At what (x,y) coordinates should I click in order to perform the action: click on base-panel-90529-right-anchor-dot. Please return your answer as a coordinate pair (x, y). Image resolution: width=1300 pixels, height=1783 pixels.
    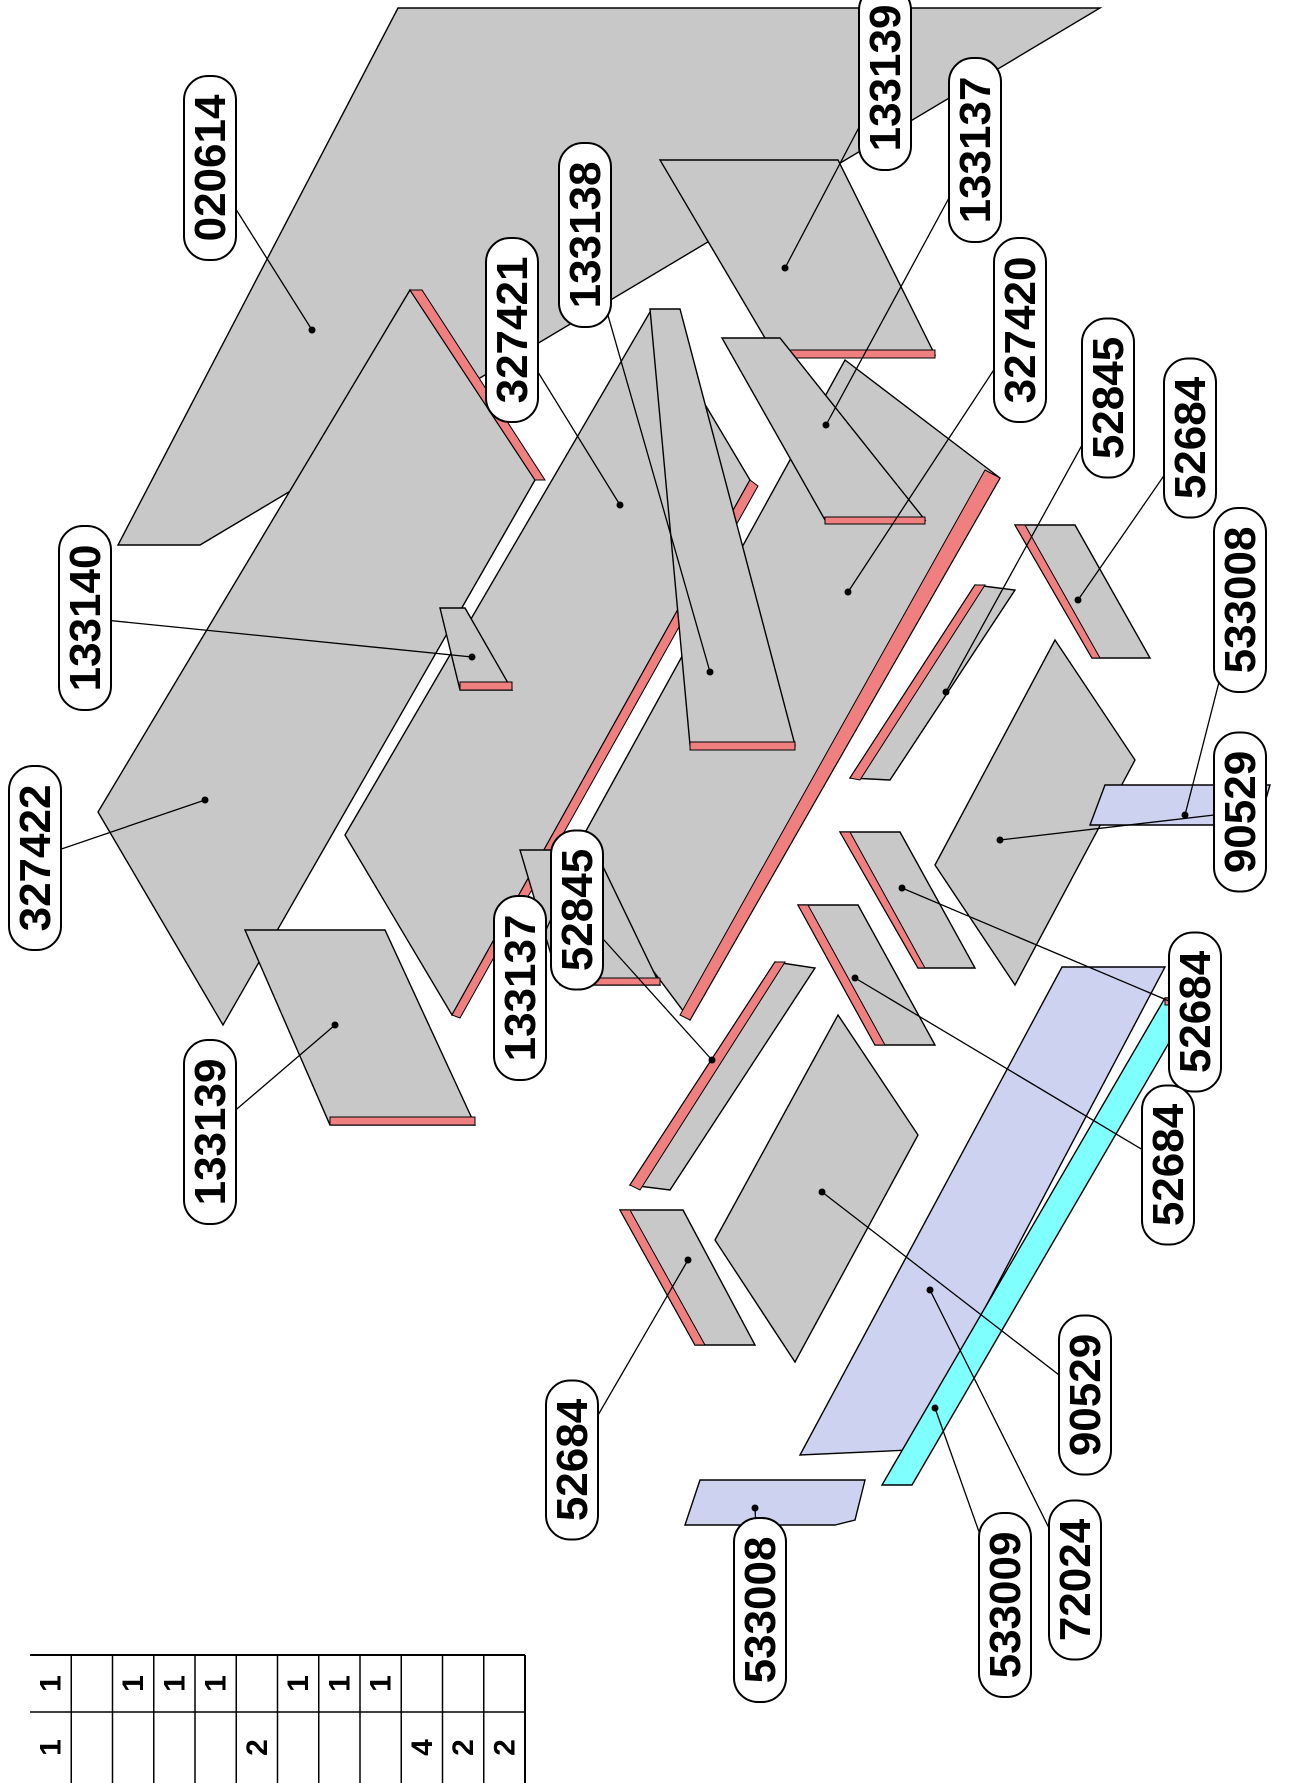
    Looking at the image, I should click on (1000, 840).